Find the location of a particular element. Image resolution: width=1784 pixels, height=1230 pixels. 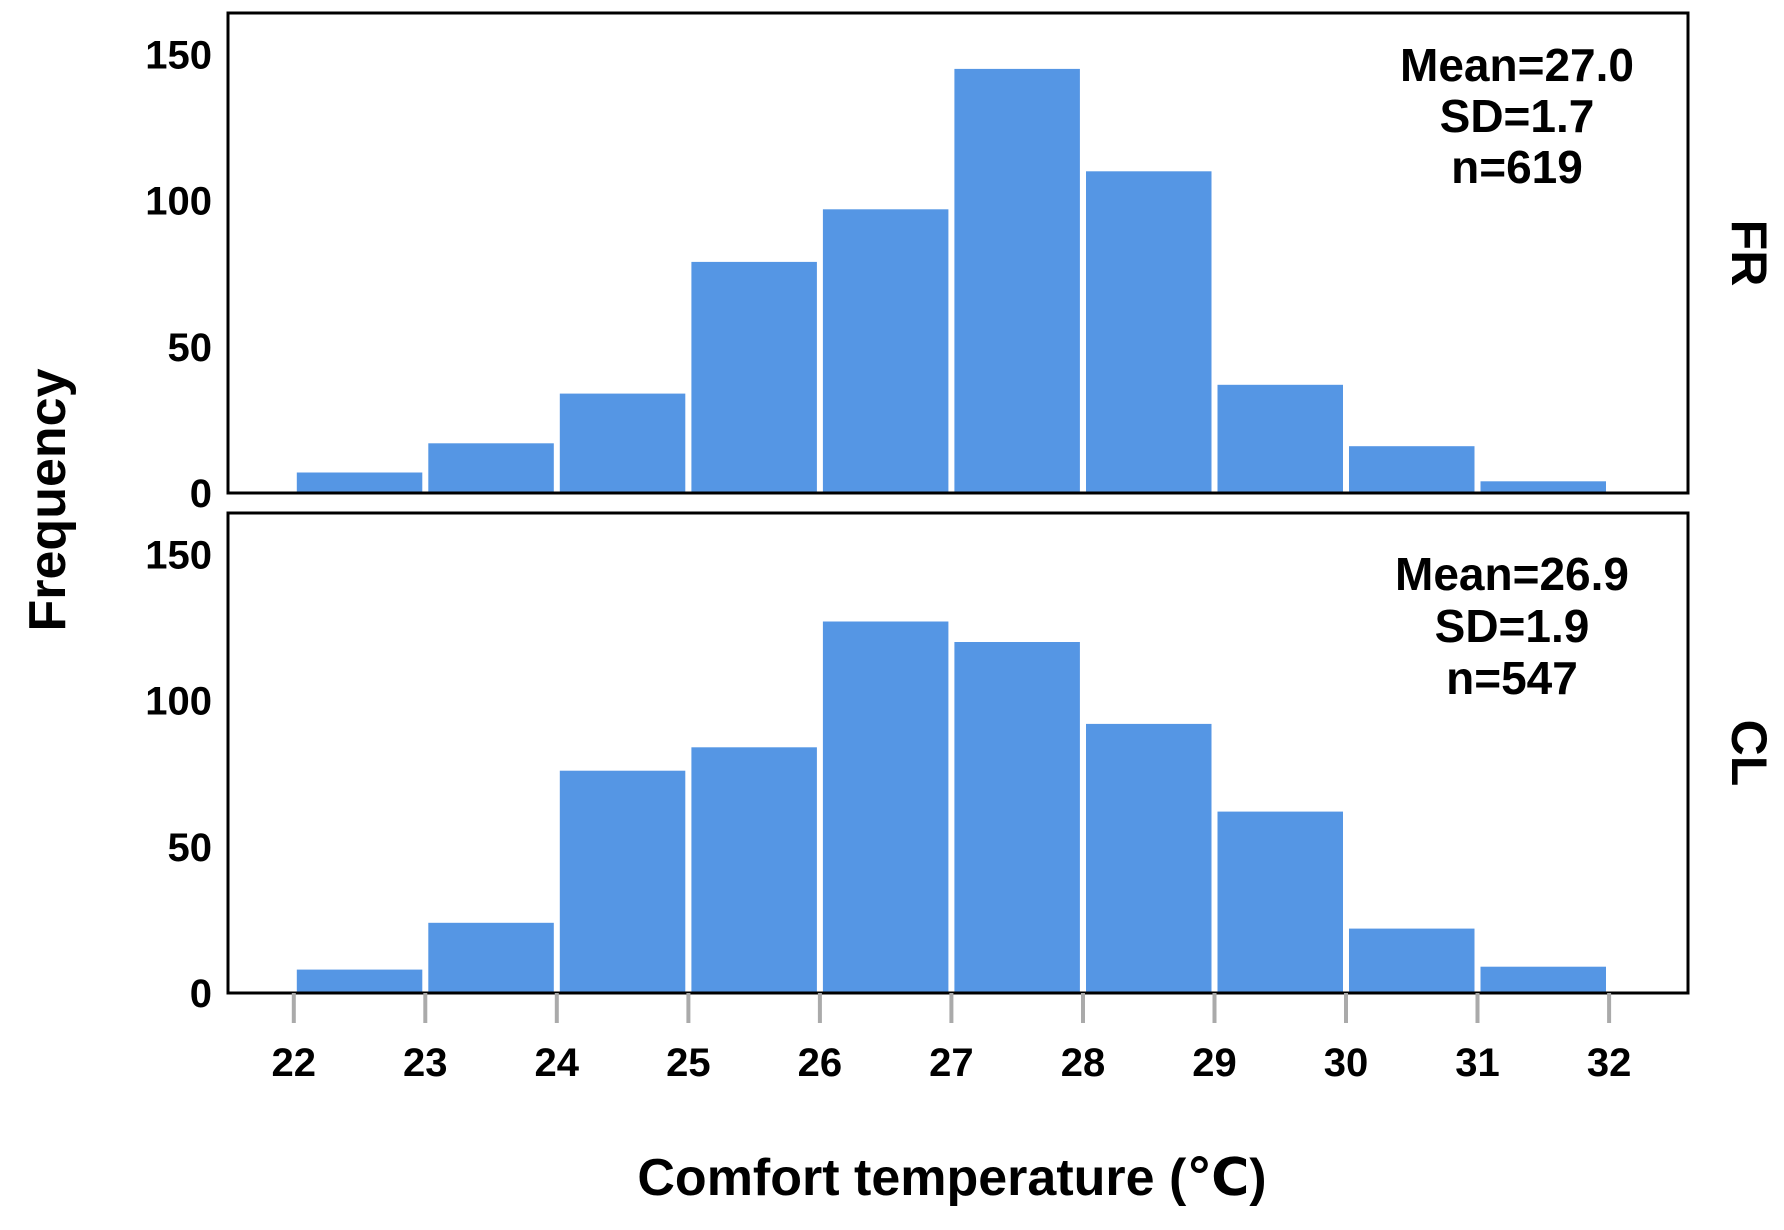

y-tick-label-cl-100: 100 is located at coordinates (178, 702).